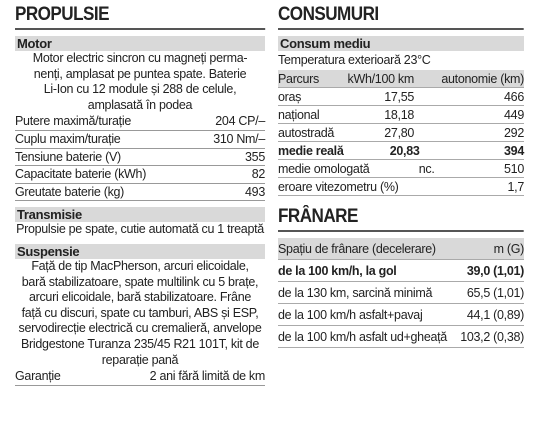 The height and width of the screenshot is (432, 533). What do you see at coordinates (290, 97) in the screenshot?
I see `cell: oraș` at bounding box center [290, 97].